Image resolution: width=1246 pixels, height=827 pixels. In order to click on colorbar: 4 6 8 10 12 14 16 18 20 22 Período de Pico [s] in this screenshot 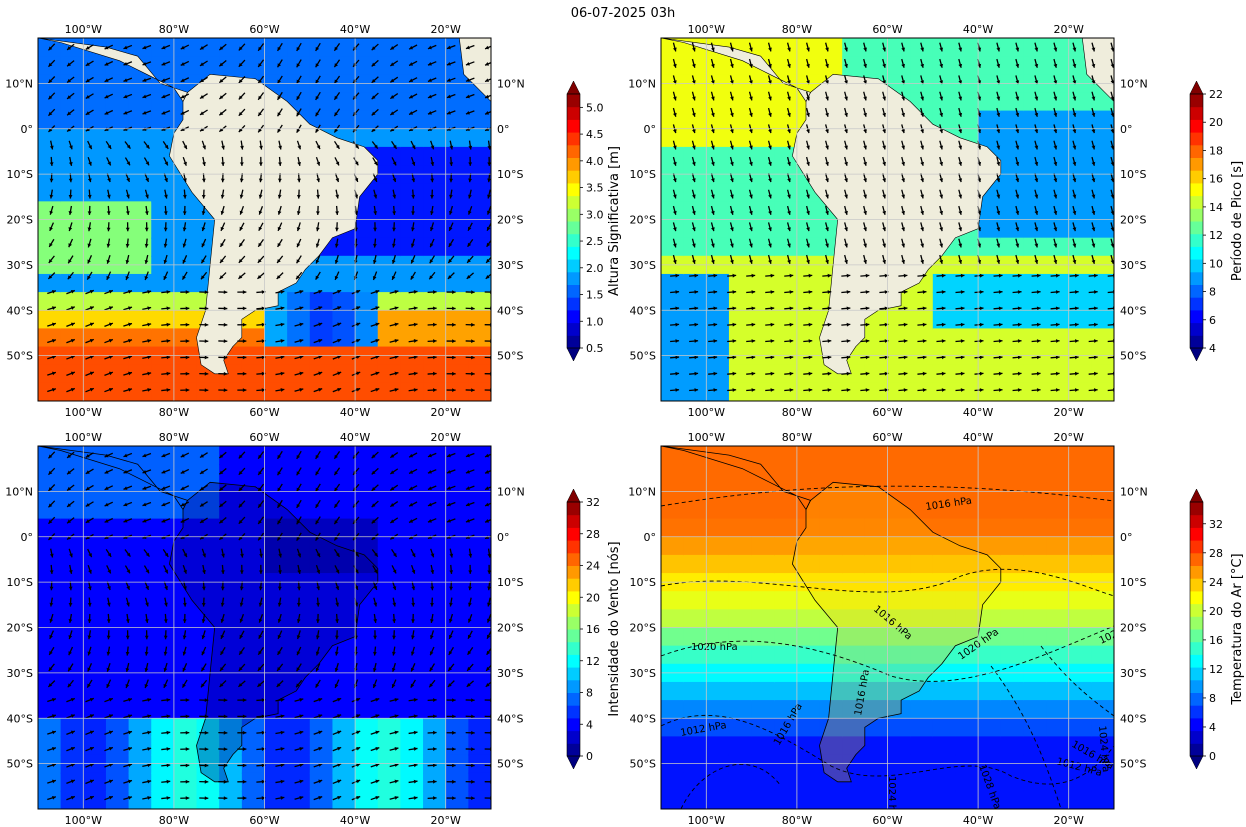, I will do `click(1217, 221)`.